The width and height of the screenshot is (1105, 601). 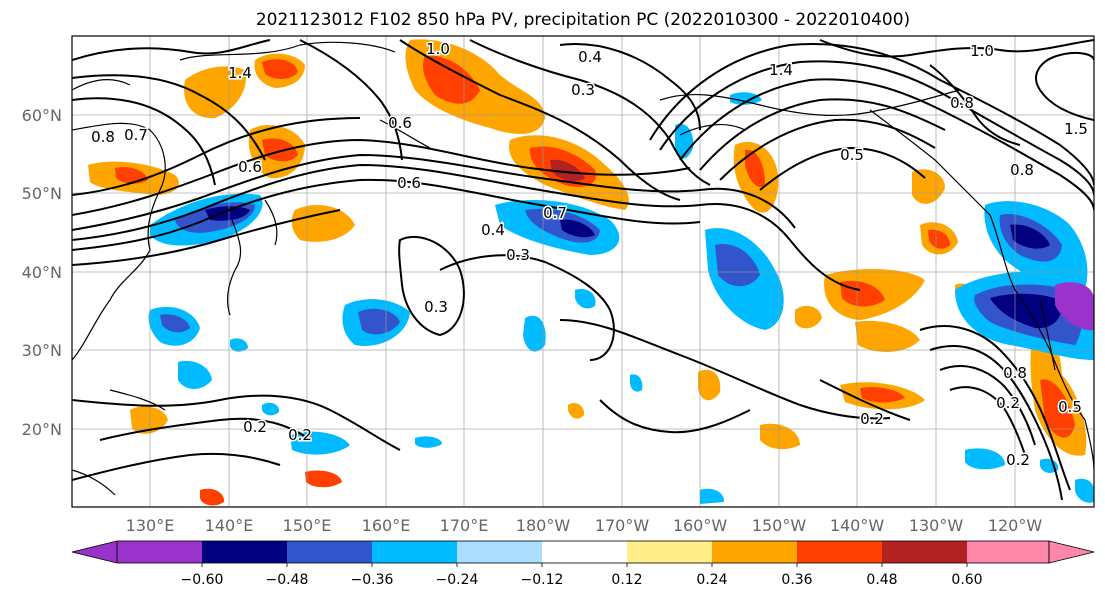 I want to click on latitude-labels: 60°N 50°N 40°N 30°N 20°N, so click(x=42, y=272).